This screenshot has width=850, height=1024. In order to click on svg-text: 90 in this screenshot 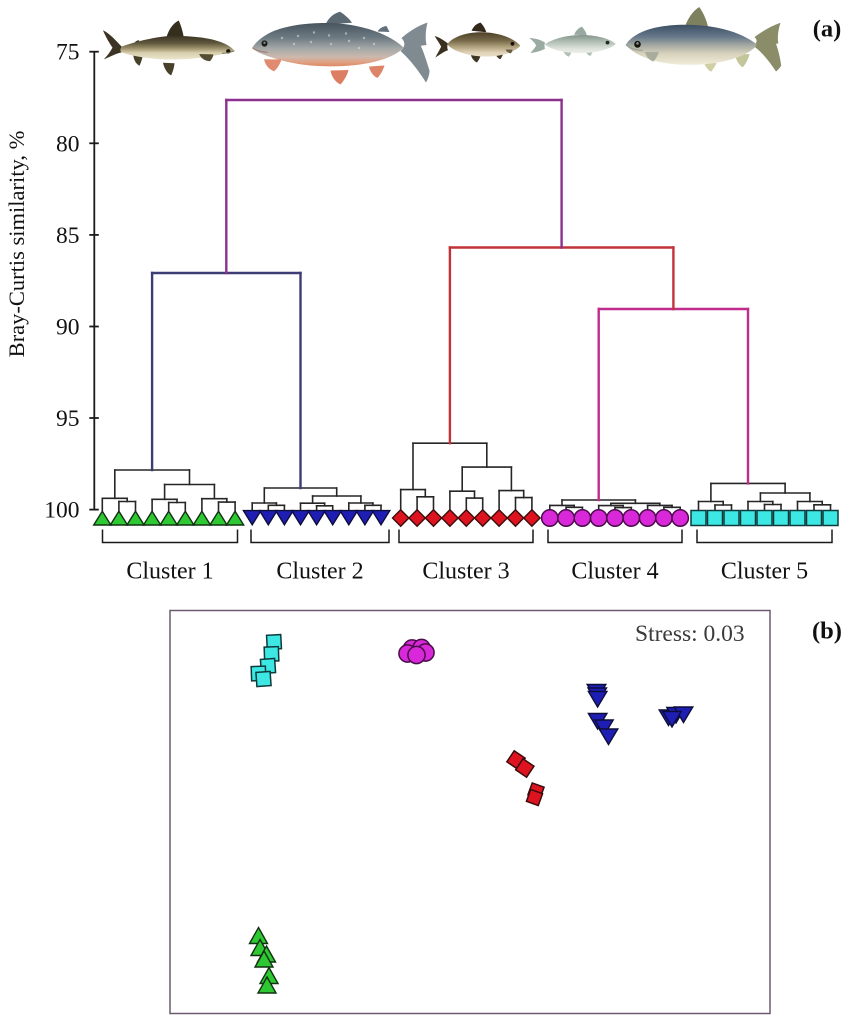, I will do `click(68, 328)`.